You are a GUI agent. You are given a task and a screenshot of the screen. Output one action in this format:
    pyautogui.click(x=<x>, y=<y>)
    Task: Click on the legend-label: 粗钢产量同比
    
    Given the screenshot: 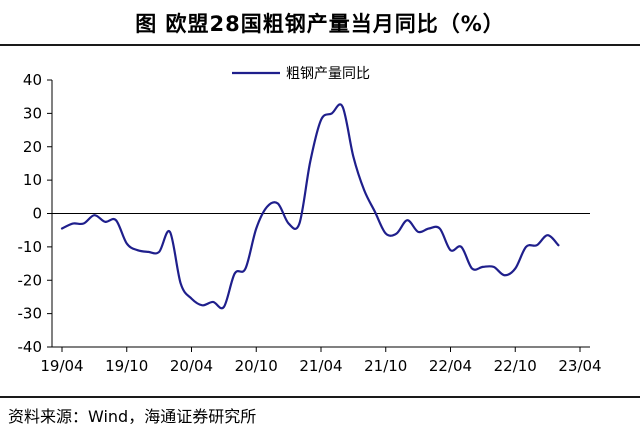 What is the action you would take?
    pyautogui.click(x=328, y=74)
    